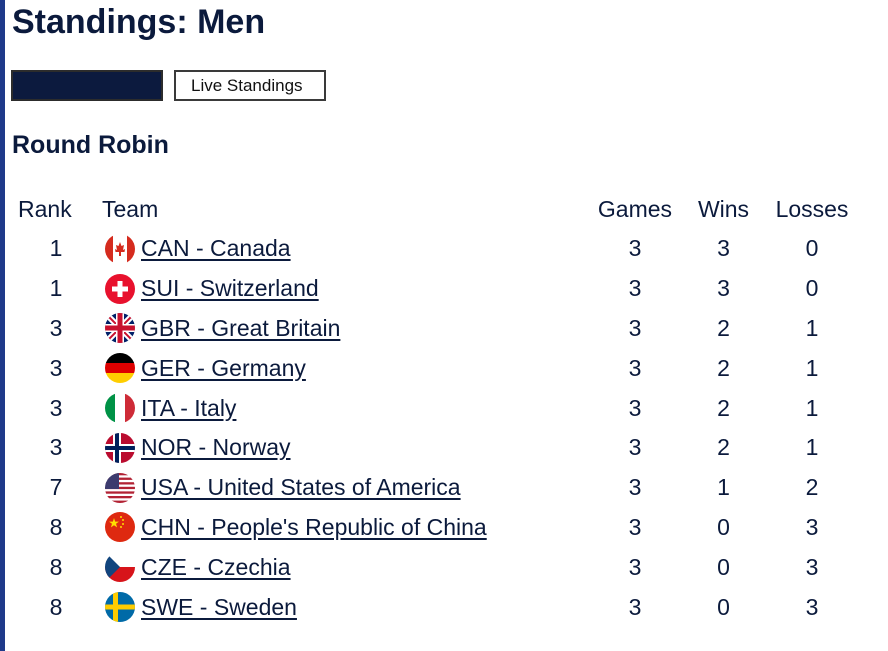 The height and width of the screenshot is (651, 888). Describe the element at coordinates (56, 487) in the screenshot. I see `rank-cell: 7` at that location.